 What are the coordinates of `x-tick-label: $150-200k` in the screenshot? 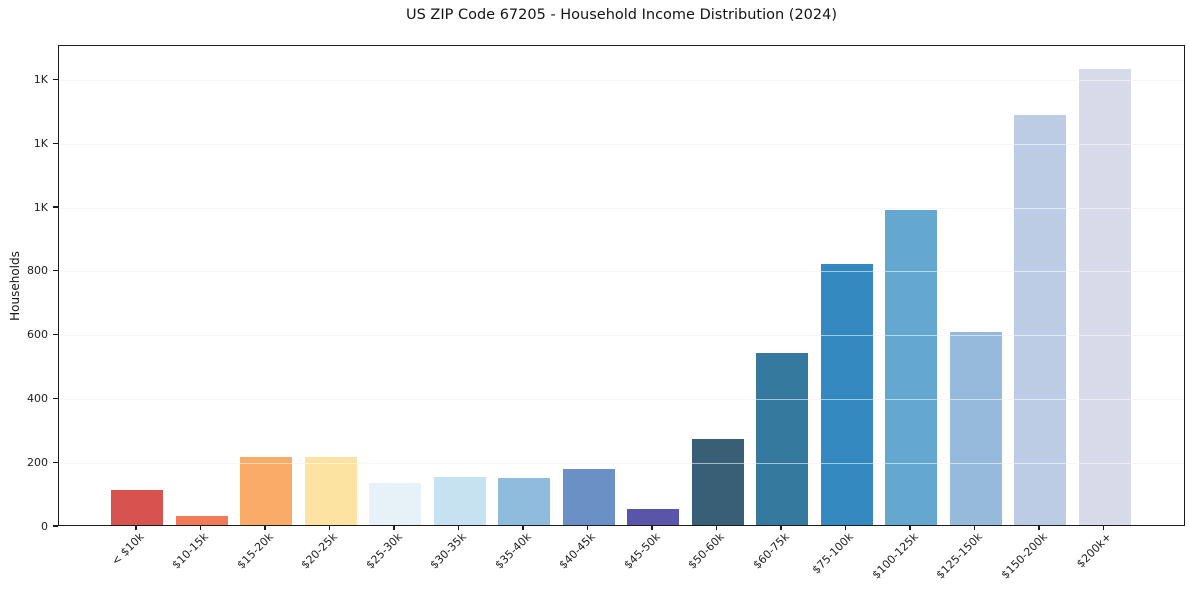 It's located at (1024, 556).